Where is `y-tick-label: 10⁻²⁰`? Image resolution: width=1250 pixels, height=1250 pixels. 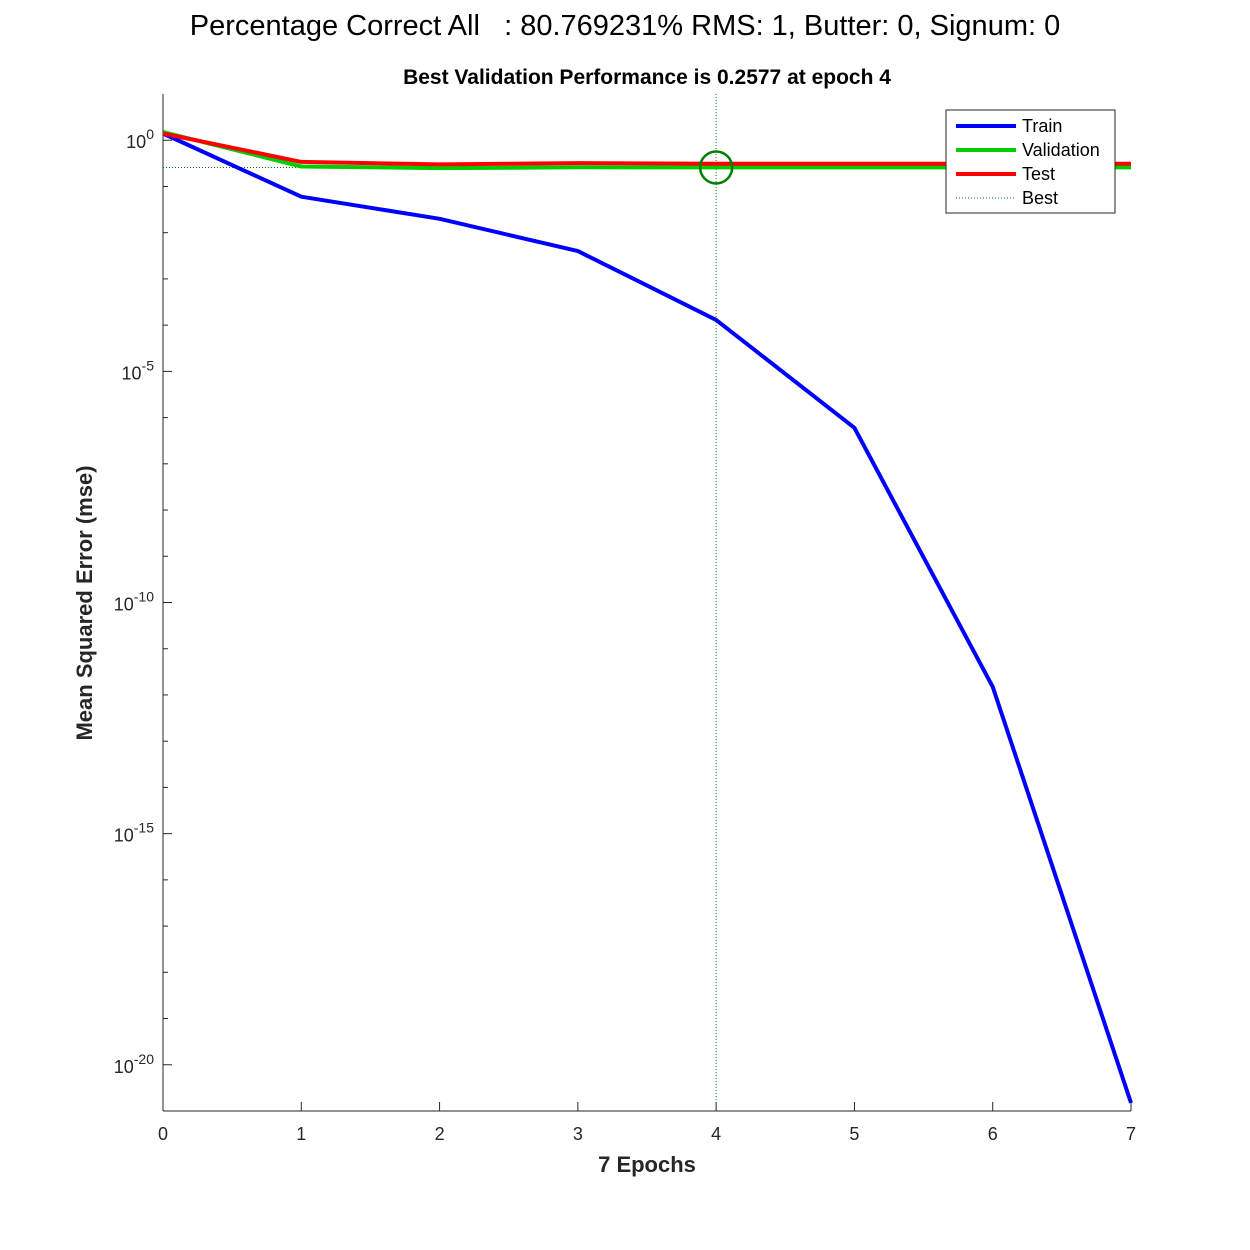
y-tick-label: 10⁻²⁰ is located at coordinates (134, 1064).